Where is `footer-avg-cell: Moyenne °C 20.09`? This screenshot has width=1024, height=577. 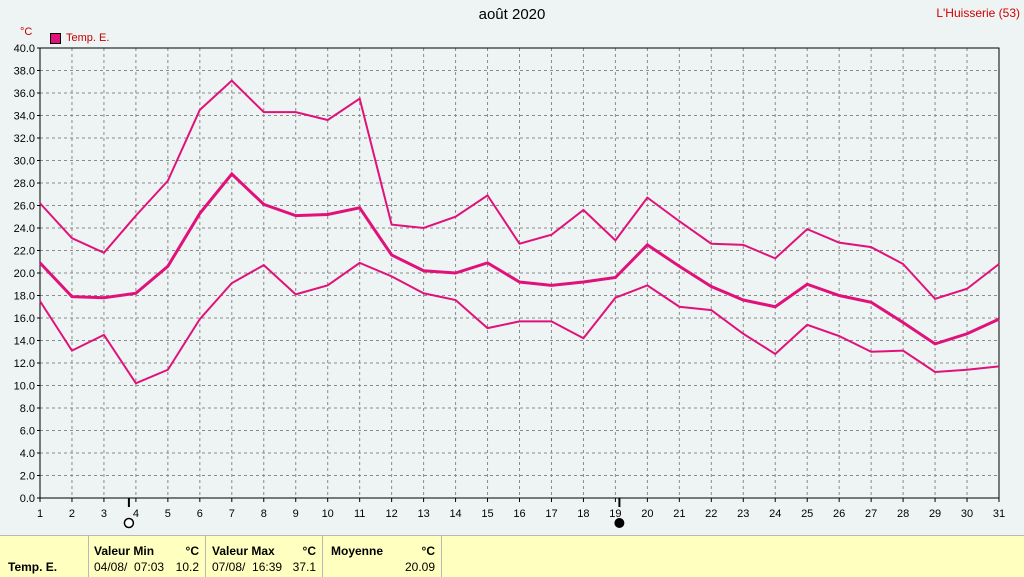
footer-avg-cell: Moyenne °C 20.09 is located at coordinates (382, 556).